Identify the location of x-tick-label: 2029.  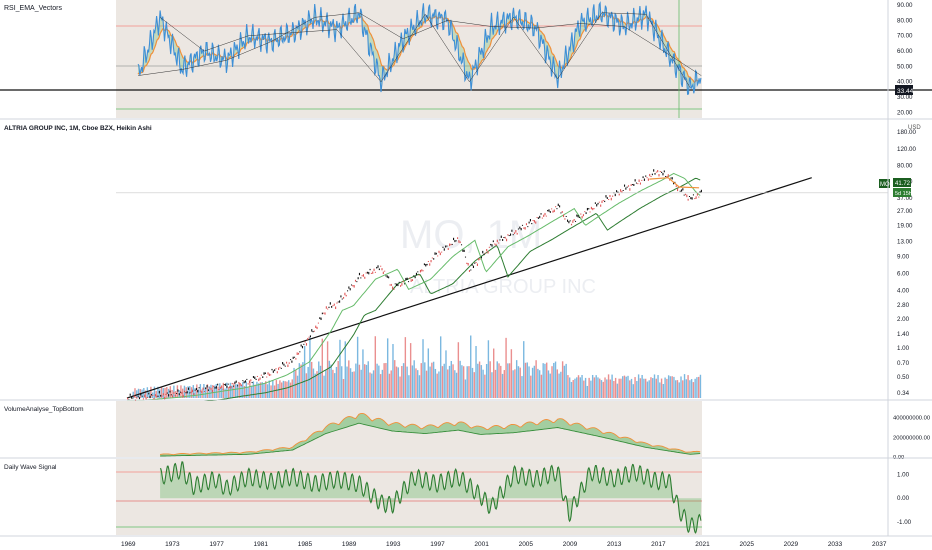
(791, 544).